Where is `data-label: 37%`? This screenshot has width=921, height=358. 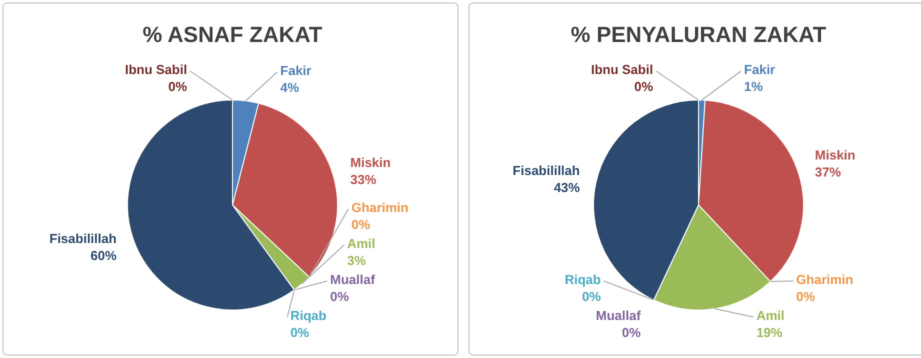 data-label: 37% is located at coordinates (828, 172).